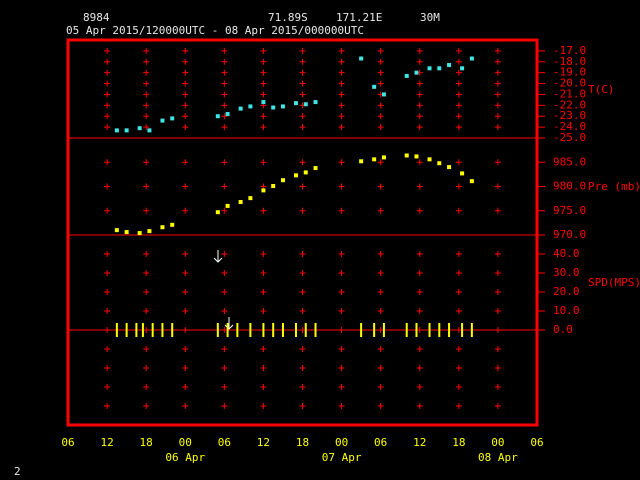 The width and height of the screenshot is (640, 480). What do you see at coordinates (566, 291) in the screenshot?
I see `y-tick-label: 20.0` at bounding box center [566, 291].